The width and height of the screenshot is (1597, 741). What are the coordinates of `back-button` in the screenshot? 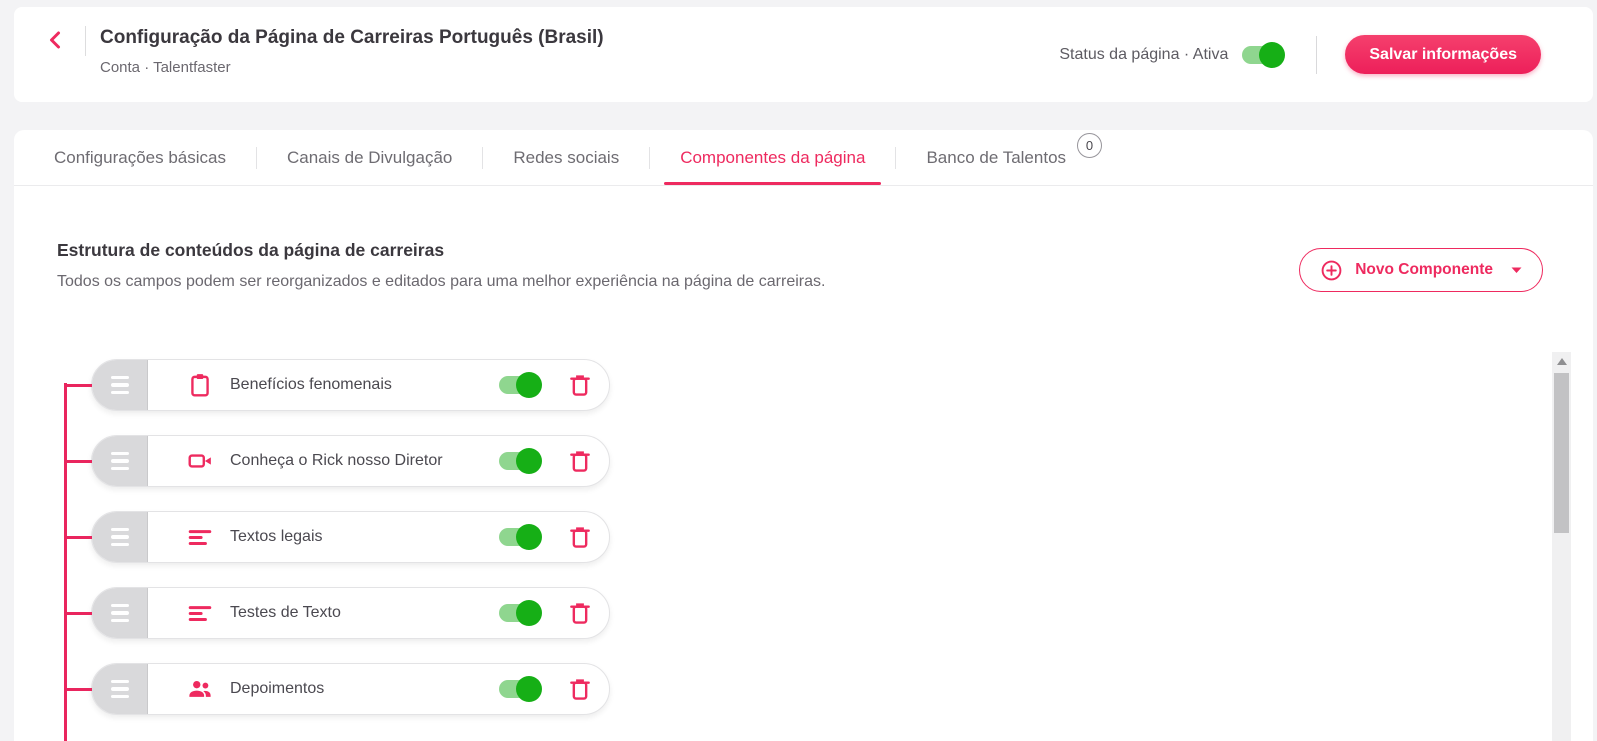 It's located at (55, 40).